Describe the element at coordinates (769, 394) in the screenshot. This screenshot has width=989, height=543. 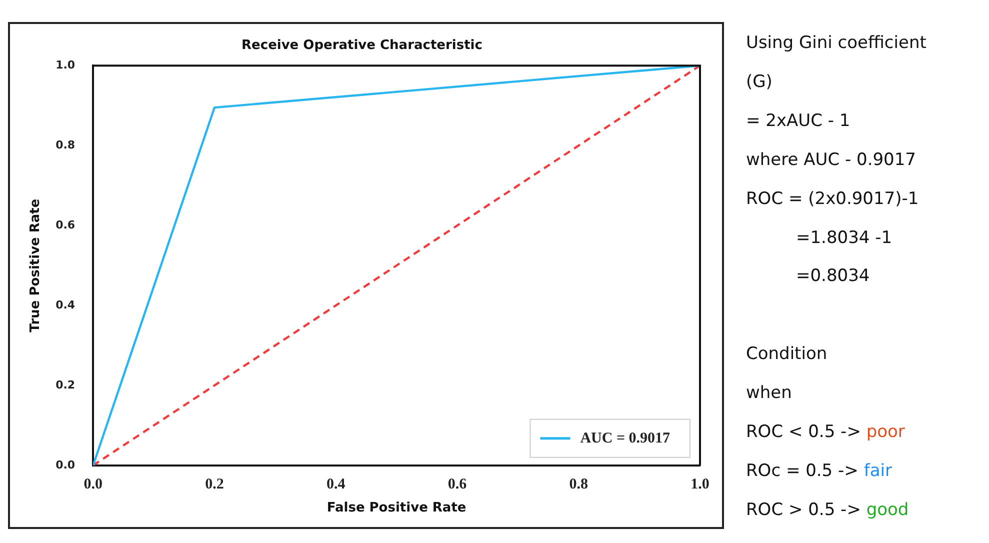
I see `text: when` at that location.